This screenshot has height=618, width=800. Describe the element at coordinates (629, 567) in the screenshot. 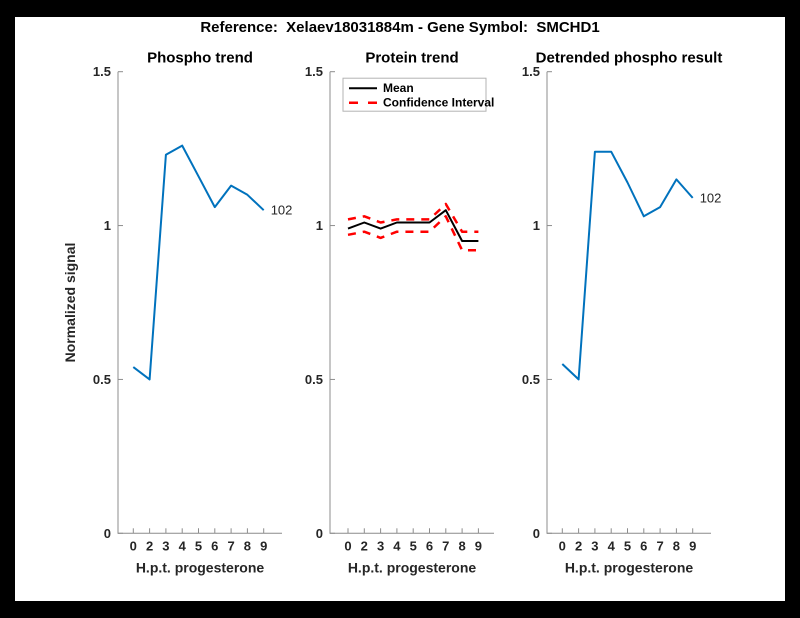

I see `detrended-phospho-xlabel: H.p.t. progesterone` at that location.